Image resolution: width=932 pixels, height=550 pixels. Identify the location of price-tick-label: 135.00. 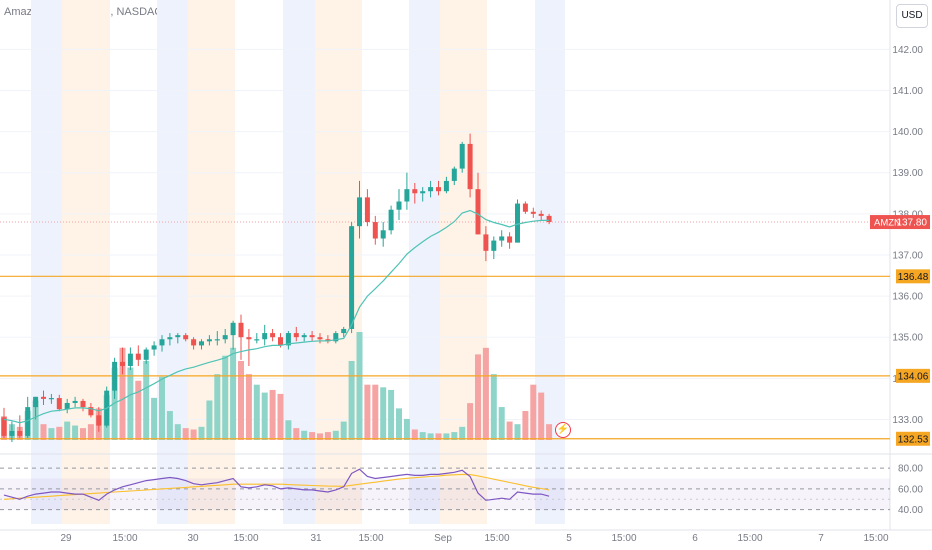
(907, 338).